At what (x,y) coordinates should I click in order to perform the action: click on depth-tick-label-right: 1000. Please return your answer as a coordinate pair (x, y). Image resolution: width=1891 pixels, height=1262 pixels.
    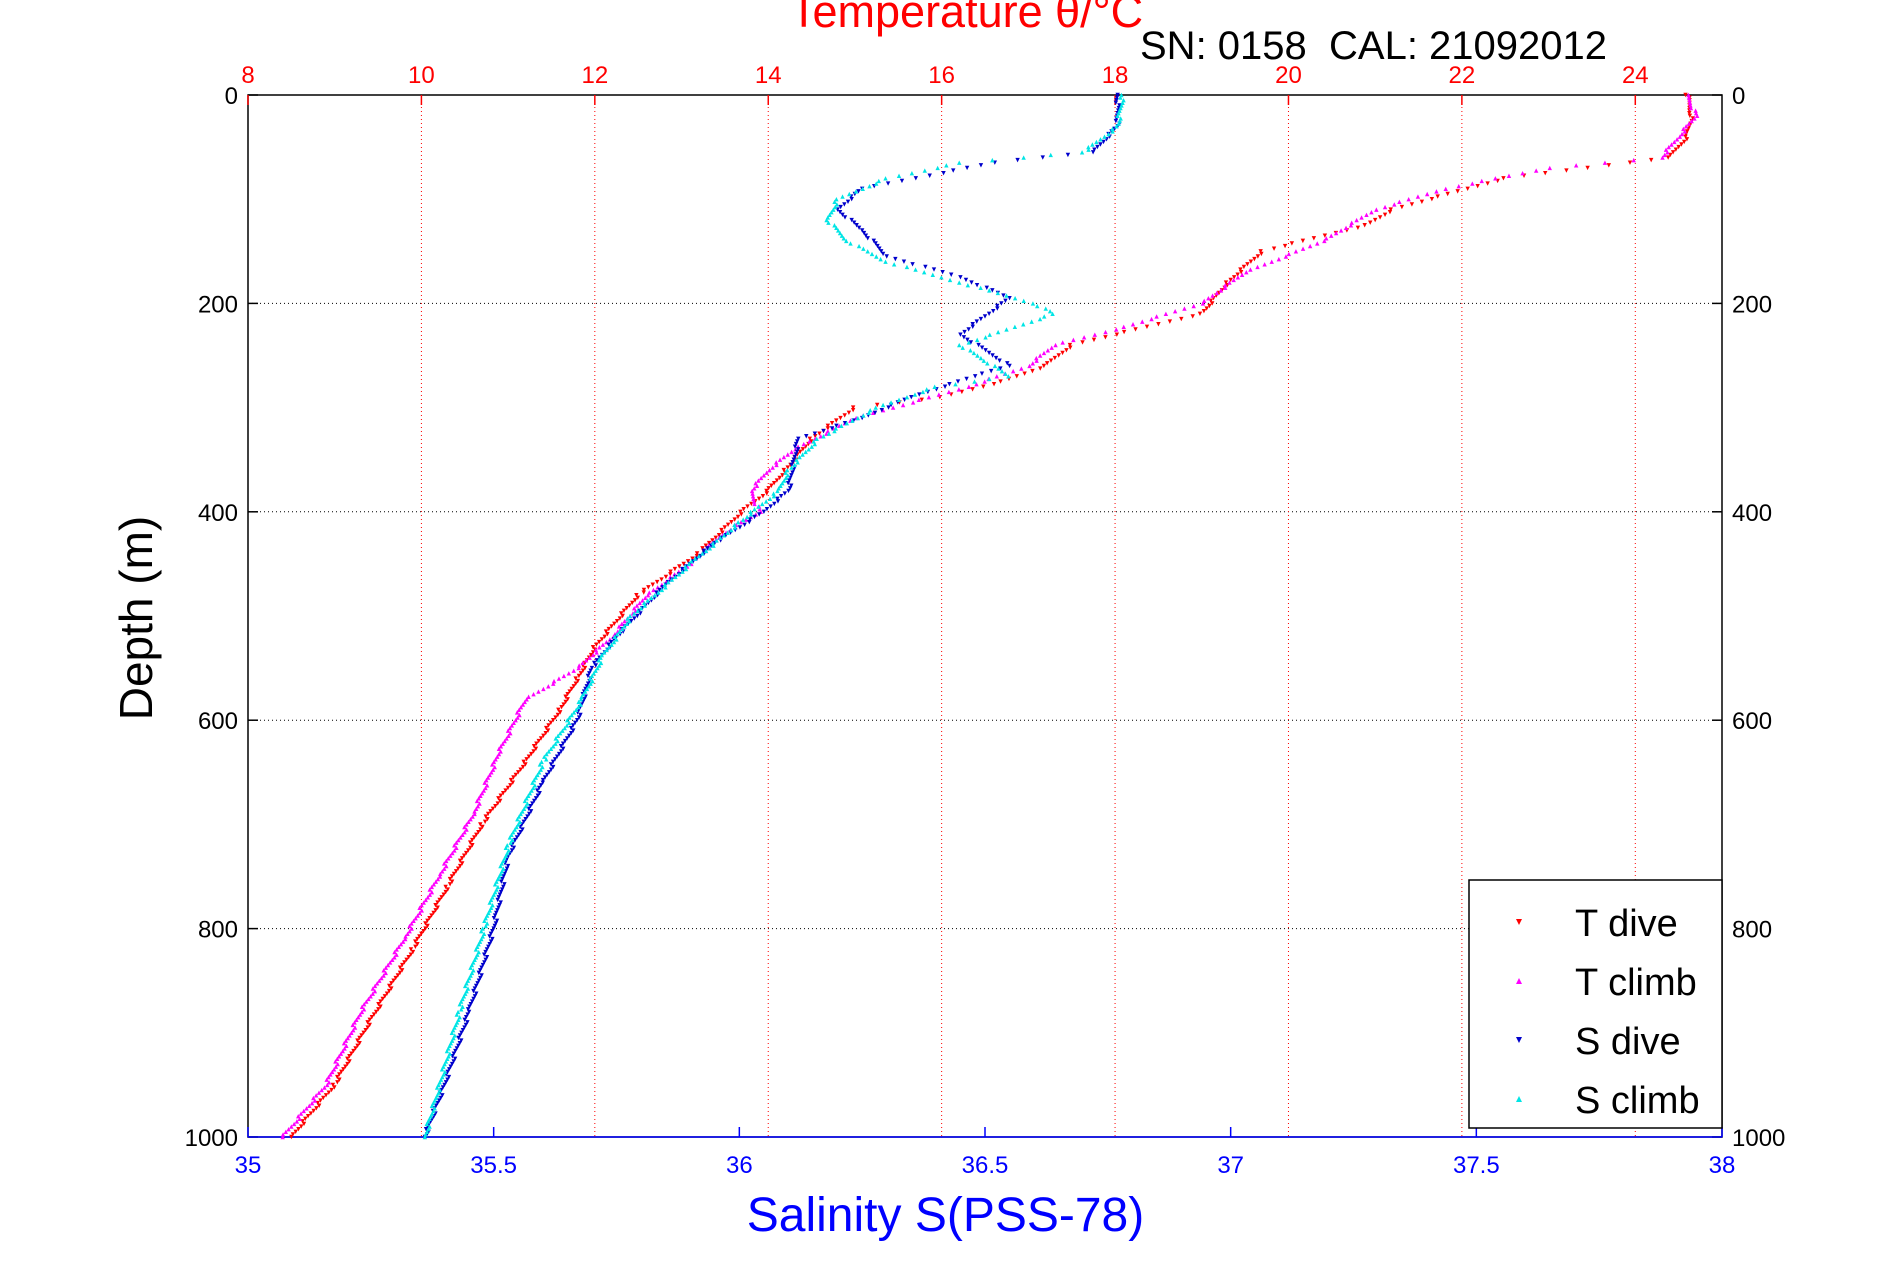
    Looking at the image, I should click on (1758, 1138).